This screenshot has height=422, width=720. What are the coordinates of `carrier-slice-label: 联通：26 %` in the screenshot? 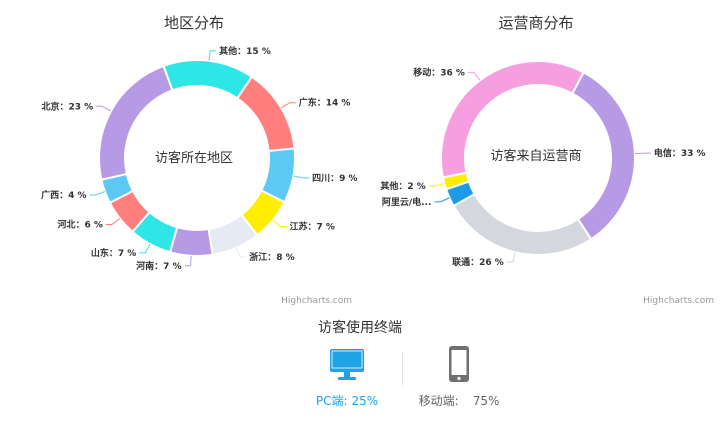 It's located at (478, 262).